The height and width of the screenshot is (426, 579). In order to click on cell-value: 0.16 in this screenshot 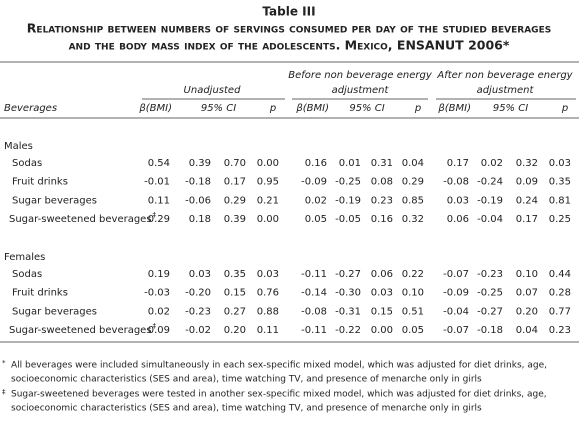, I will do `click(382, 219)`.